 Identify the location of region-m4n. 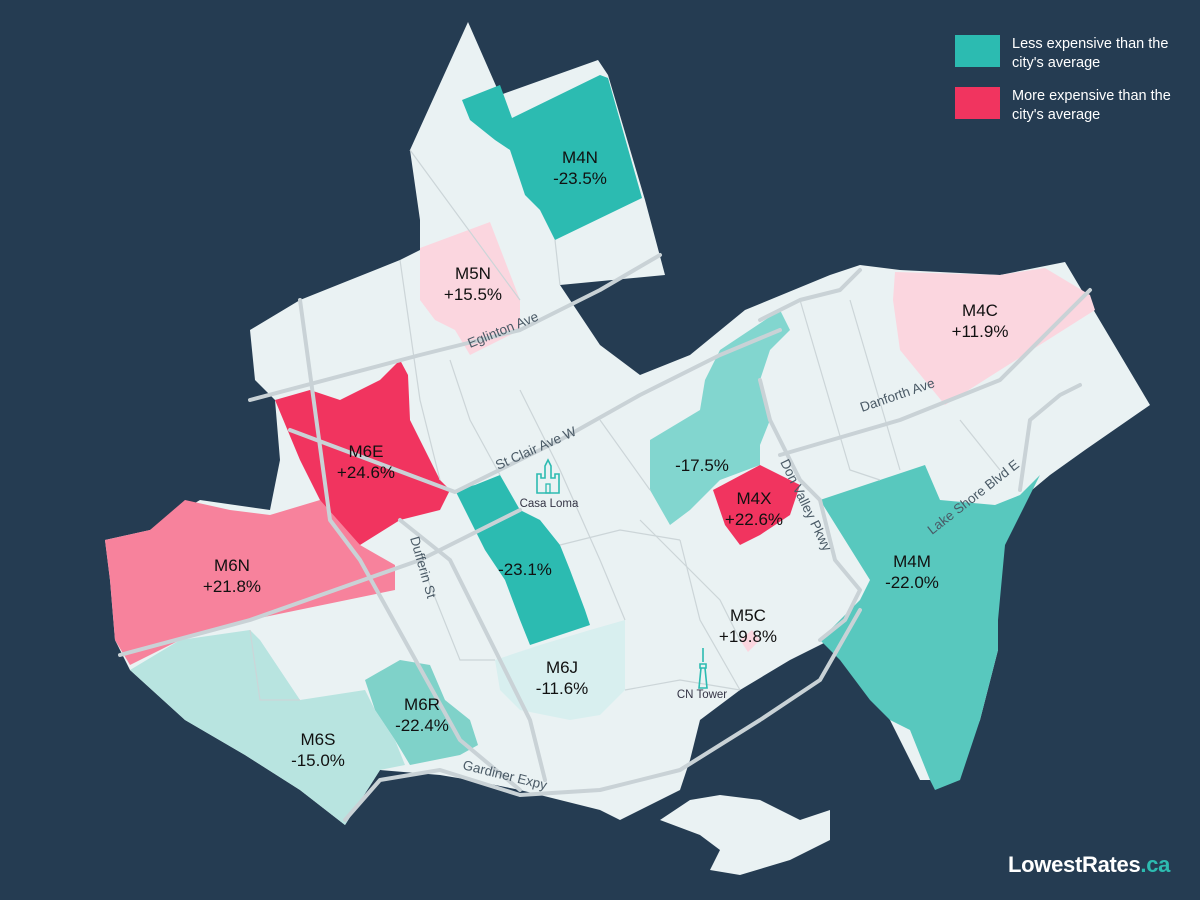
(552, 157).